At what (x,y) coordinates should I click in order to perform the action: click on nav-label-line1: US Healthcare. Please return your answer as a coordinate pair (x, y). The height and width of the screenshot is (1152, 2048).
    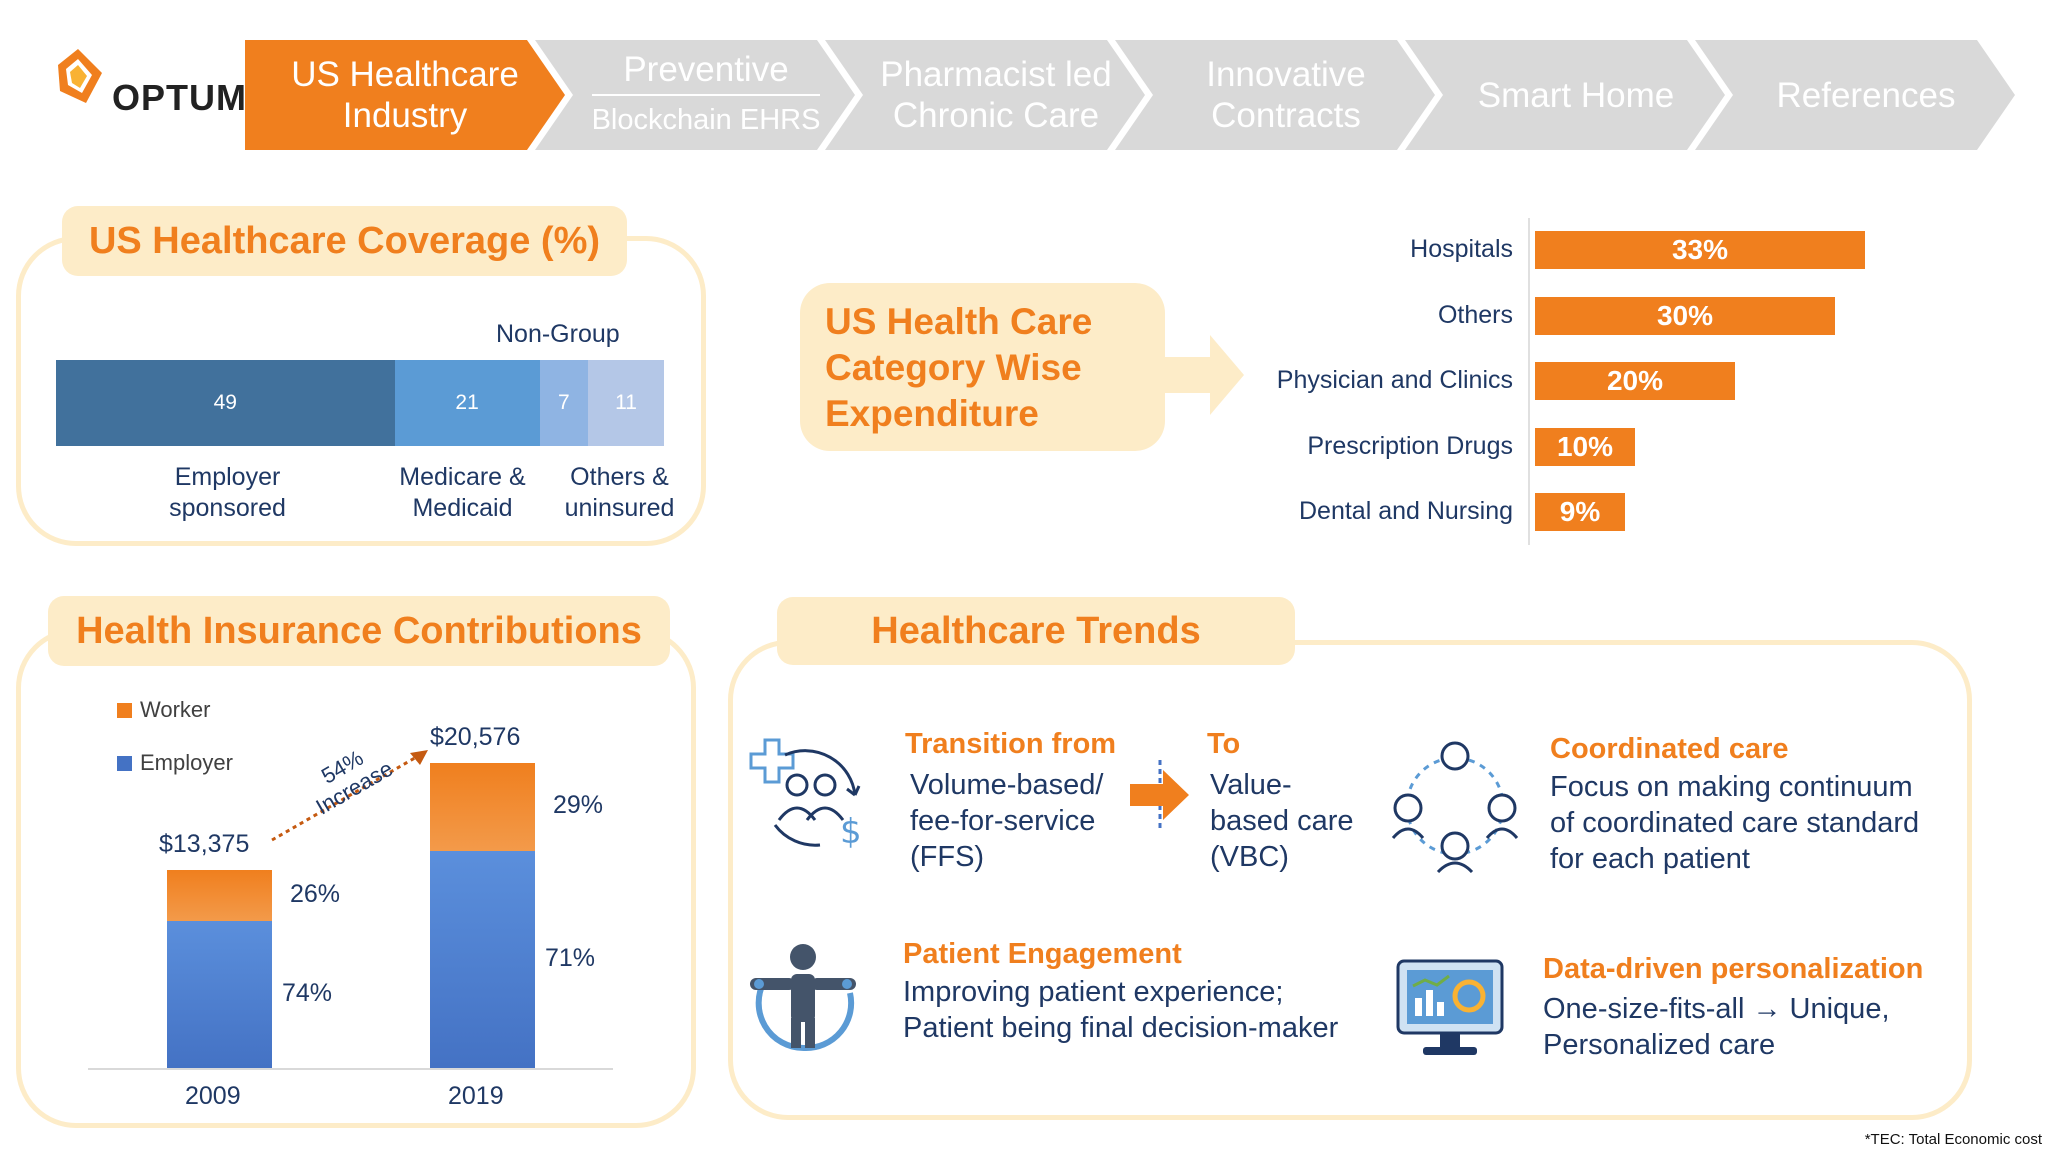
    Looking at the image, I should click on (405, 74).